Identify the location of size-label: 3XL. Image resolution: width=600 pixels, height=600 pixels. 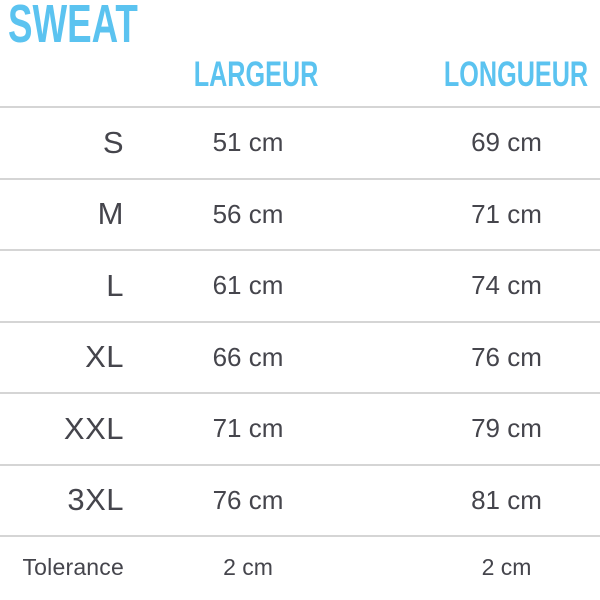
(95, 500).